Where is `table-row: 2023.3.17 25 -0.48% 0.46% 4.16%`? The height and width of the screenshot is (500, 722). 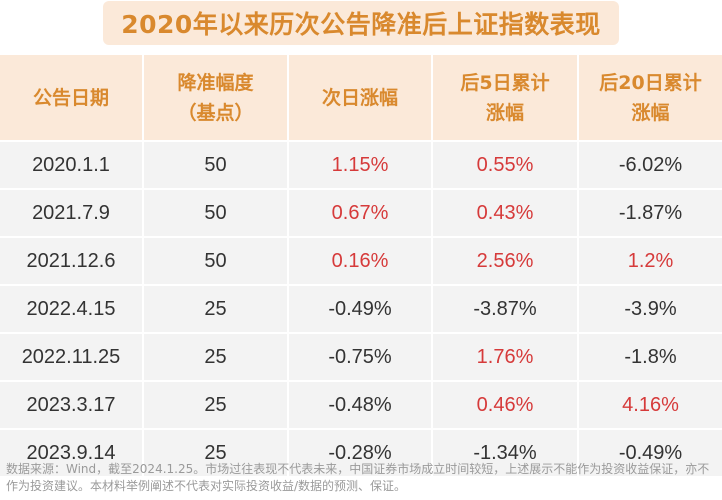 table-row: 2023.3.17 25 -0.48% 0.46% 4.16% is located at coordinates (361, 404).